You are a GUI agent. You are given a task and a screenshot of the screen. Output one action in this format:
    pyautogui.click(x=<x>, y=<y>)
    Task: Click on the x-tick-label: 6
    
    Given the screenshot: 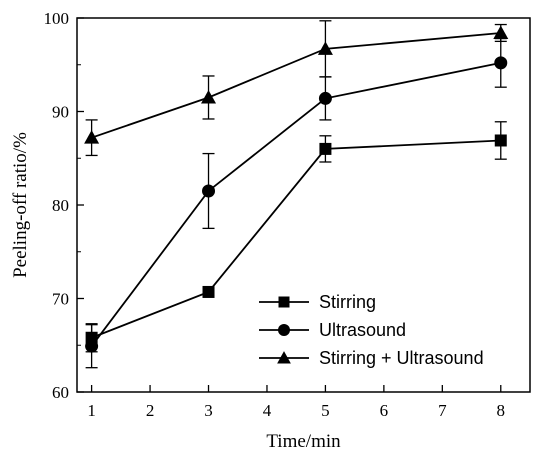 What is the action you would take?
    pyautogui.click(x=384, y=410)
    